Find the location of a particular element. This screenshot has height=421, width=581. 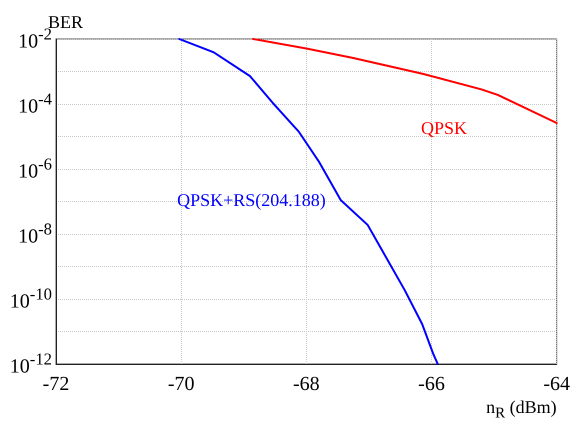

x-tick-label: -64 is located at coordinates (556, 384).